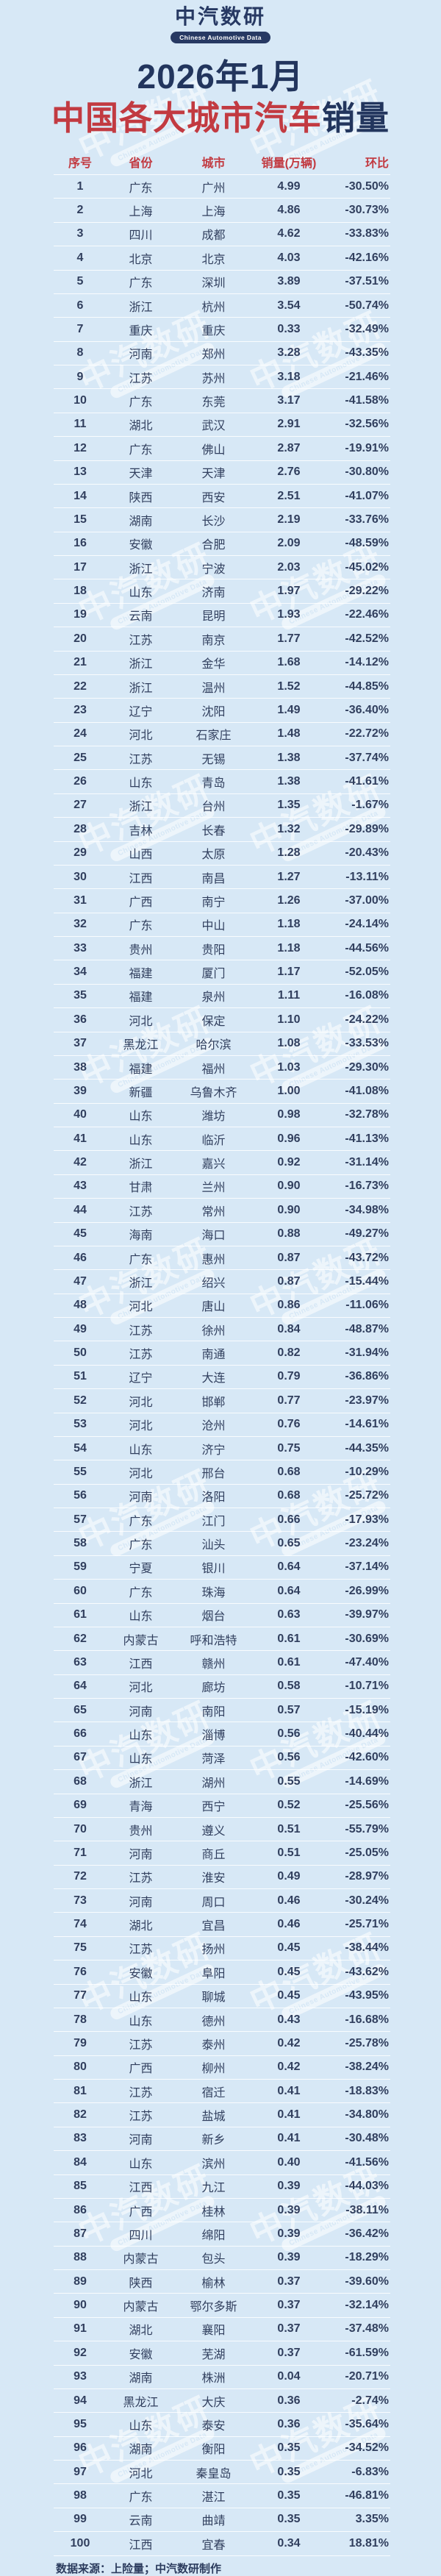  I want to click on cell-sales: 0.98, so click(289, 1114).